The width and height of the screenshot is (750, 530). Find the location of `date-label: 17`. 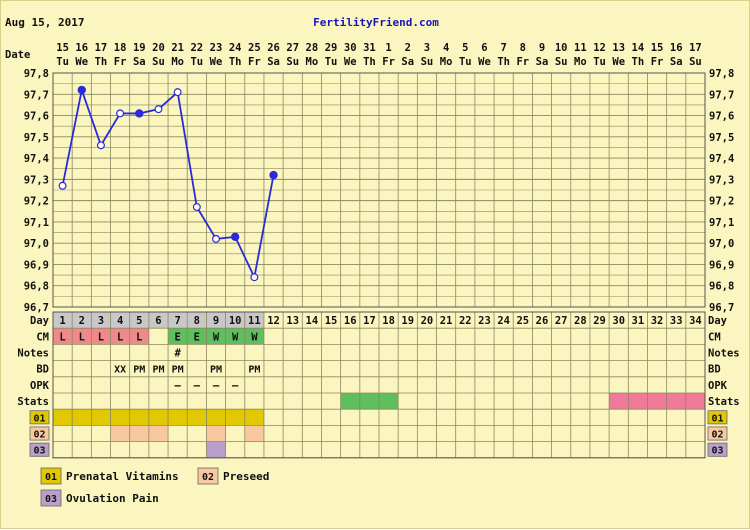

date-label: 17 is located at coordinates (101, 48).